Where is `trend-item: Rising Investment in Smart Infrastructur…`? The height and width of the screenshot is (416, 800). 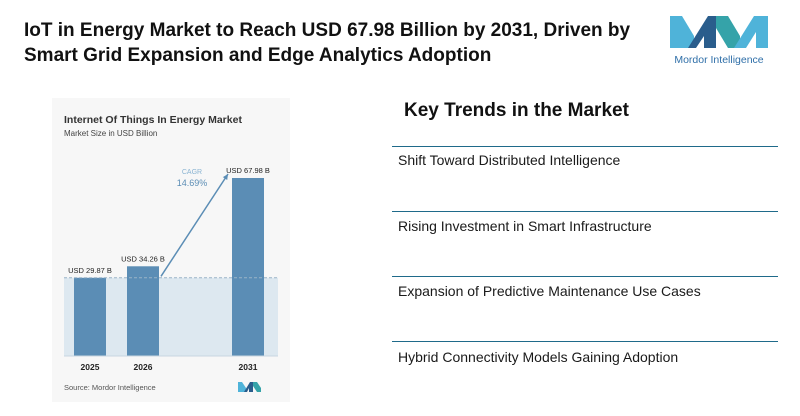
trend-item: Rising Investment in Smart Infrastructur… is located at coordinates (525, 226).